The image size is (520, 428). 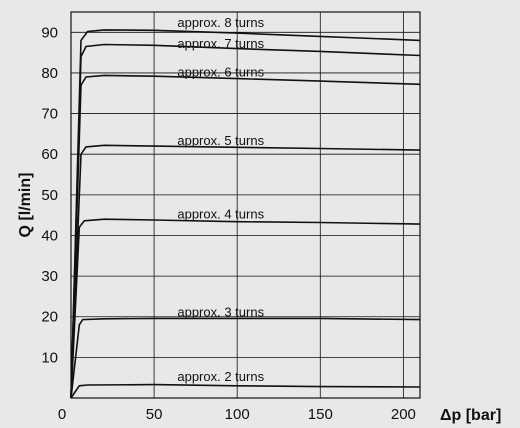 What do you see at coordinates (220, 72) in the screenshot?
I see `curve-annotation: approx. 6 turns` at bounding box center [220, 72].